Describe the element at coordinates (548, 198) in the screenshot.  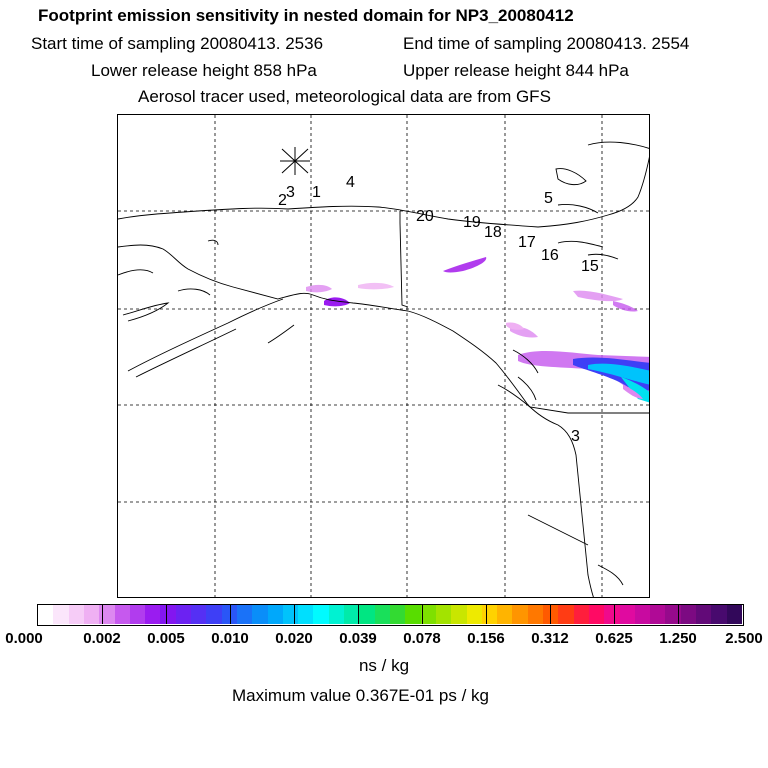
I see `trajectory-label: 5` at that location.